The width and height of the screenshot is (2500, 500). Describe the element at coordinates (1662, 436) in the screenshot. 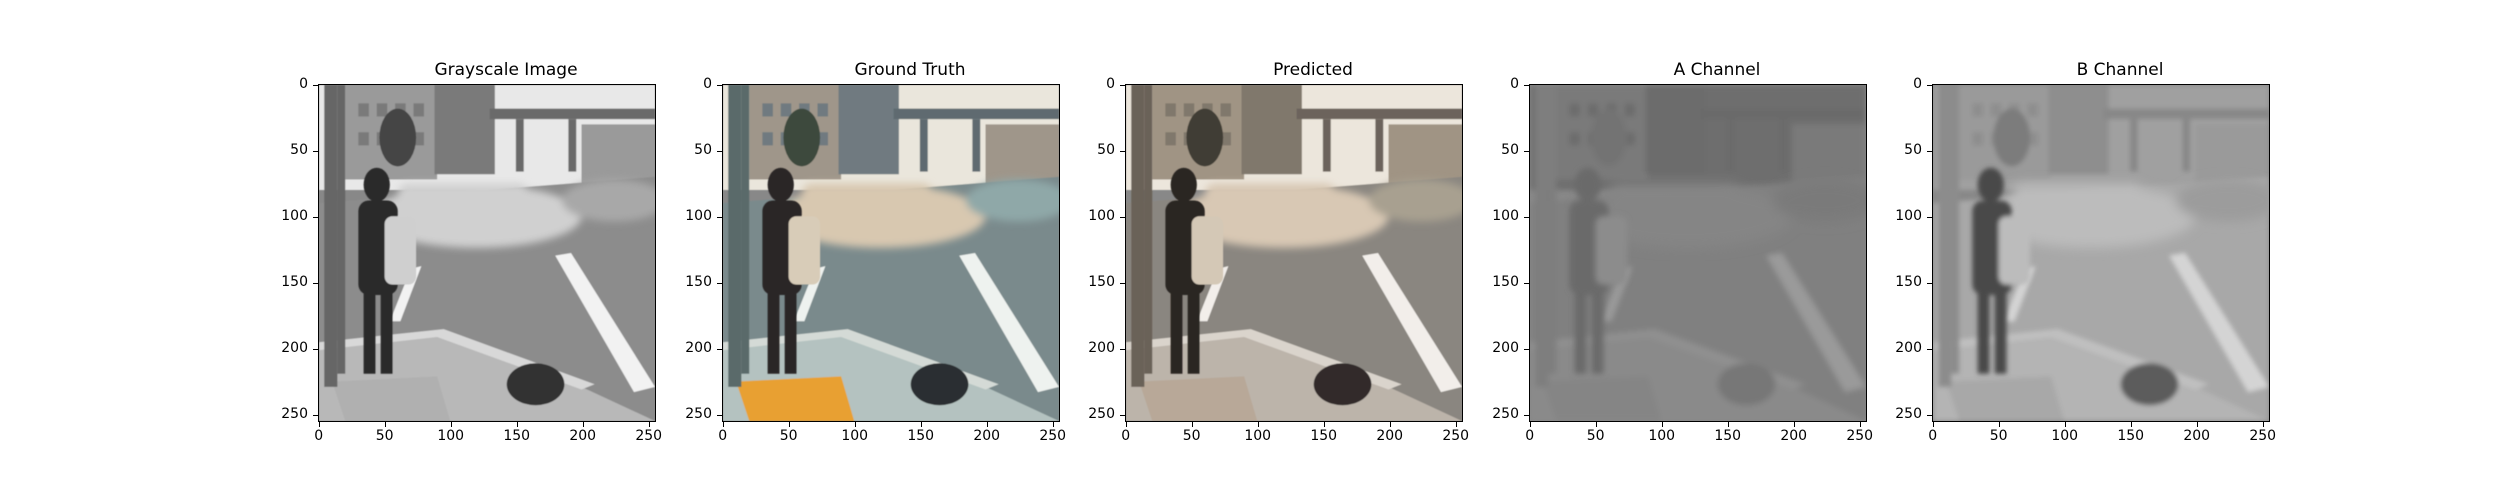

I see `x-tick-label: 100` at that location.